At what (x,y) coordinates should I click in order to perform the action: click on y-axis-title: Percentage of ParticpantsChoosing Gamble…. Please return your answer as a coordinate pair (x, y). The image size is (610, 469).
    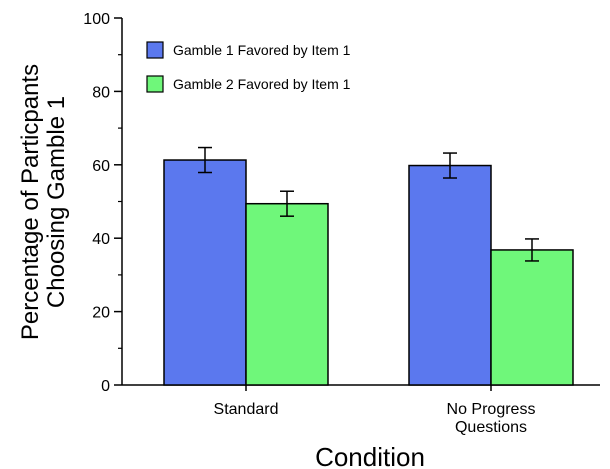
    Looking at the image, I should click on (43, 202).